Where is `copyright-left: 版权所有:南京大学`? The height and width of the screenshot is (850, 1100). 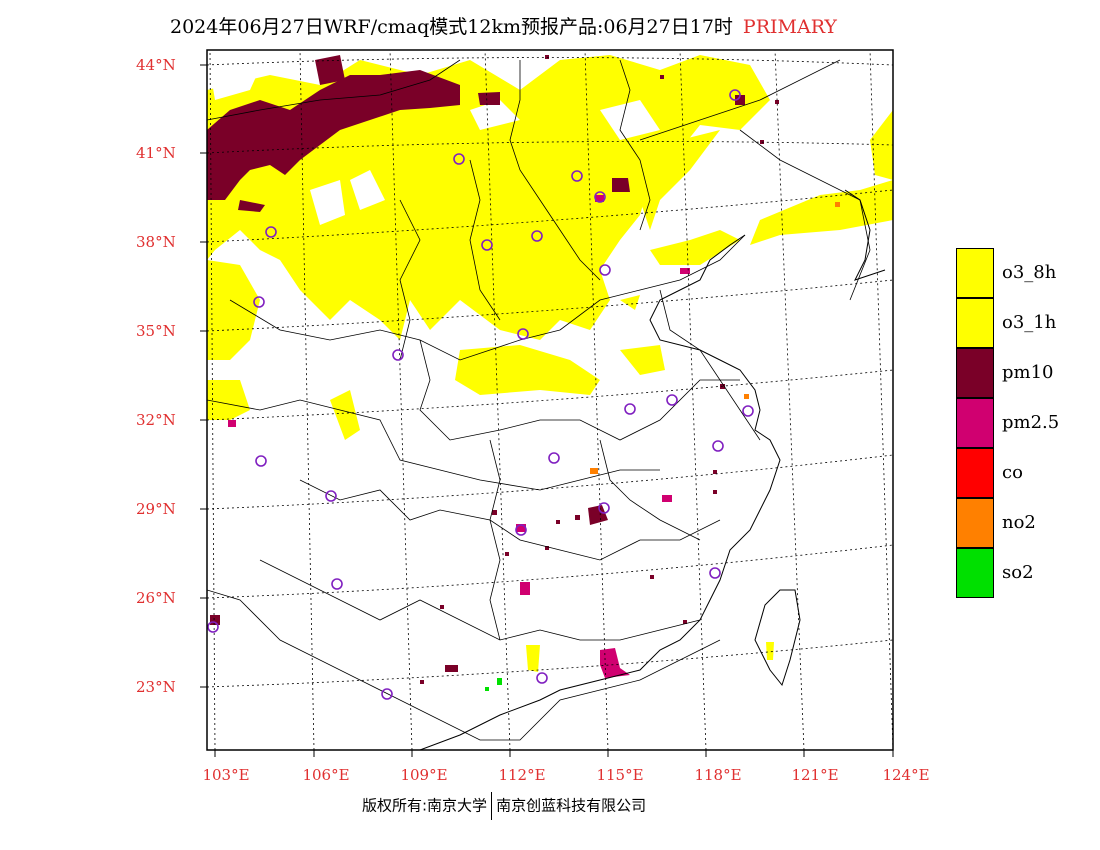
copyright-left: 版权所有:南京大学 is located at coordinates (425, 805).